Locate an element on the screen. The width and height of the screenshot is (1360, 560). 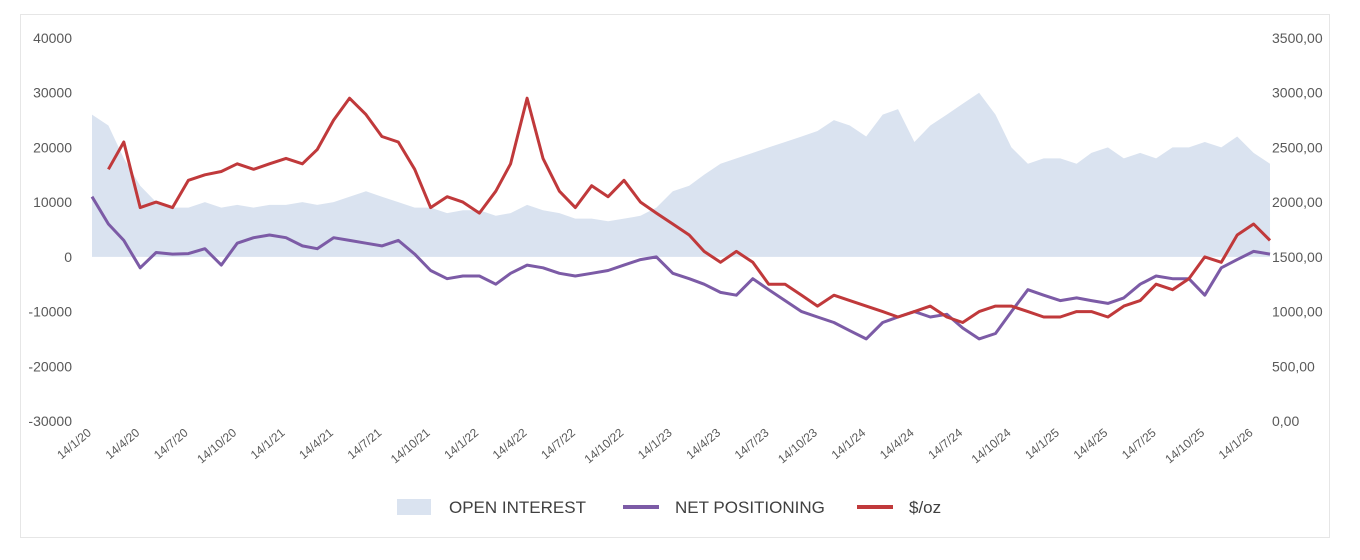
x-tick-label: 14/4/22 is located at coordinates (510, 443).